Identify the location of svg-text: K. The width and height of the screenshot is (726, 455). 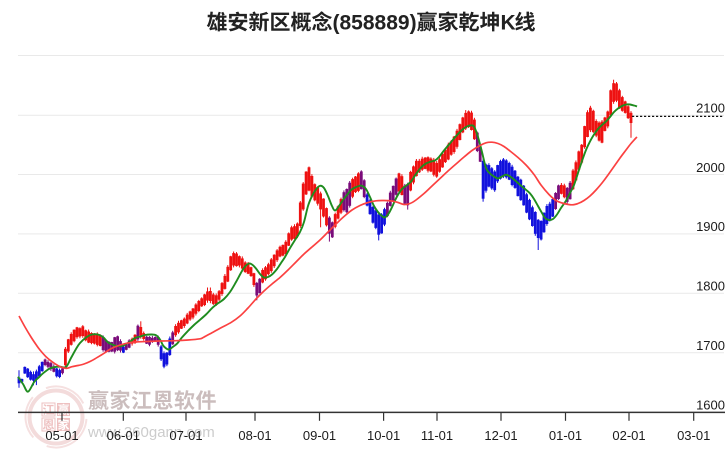
(508, 23).